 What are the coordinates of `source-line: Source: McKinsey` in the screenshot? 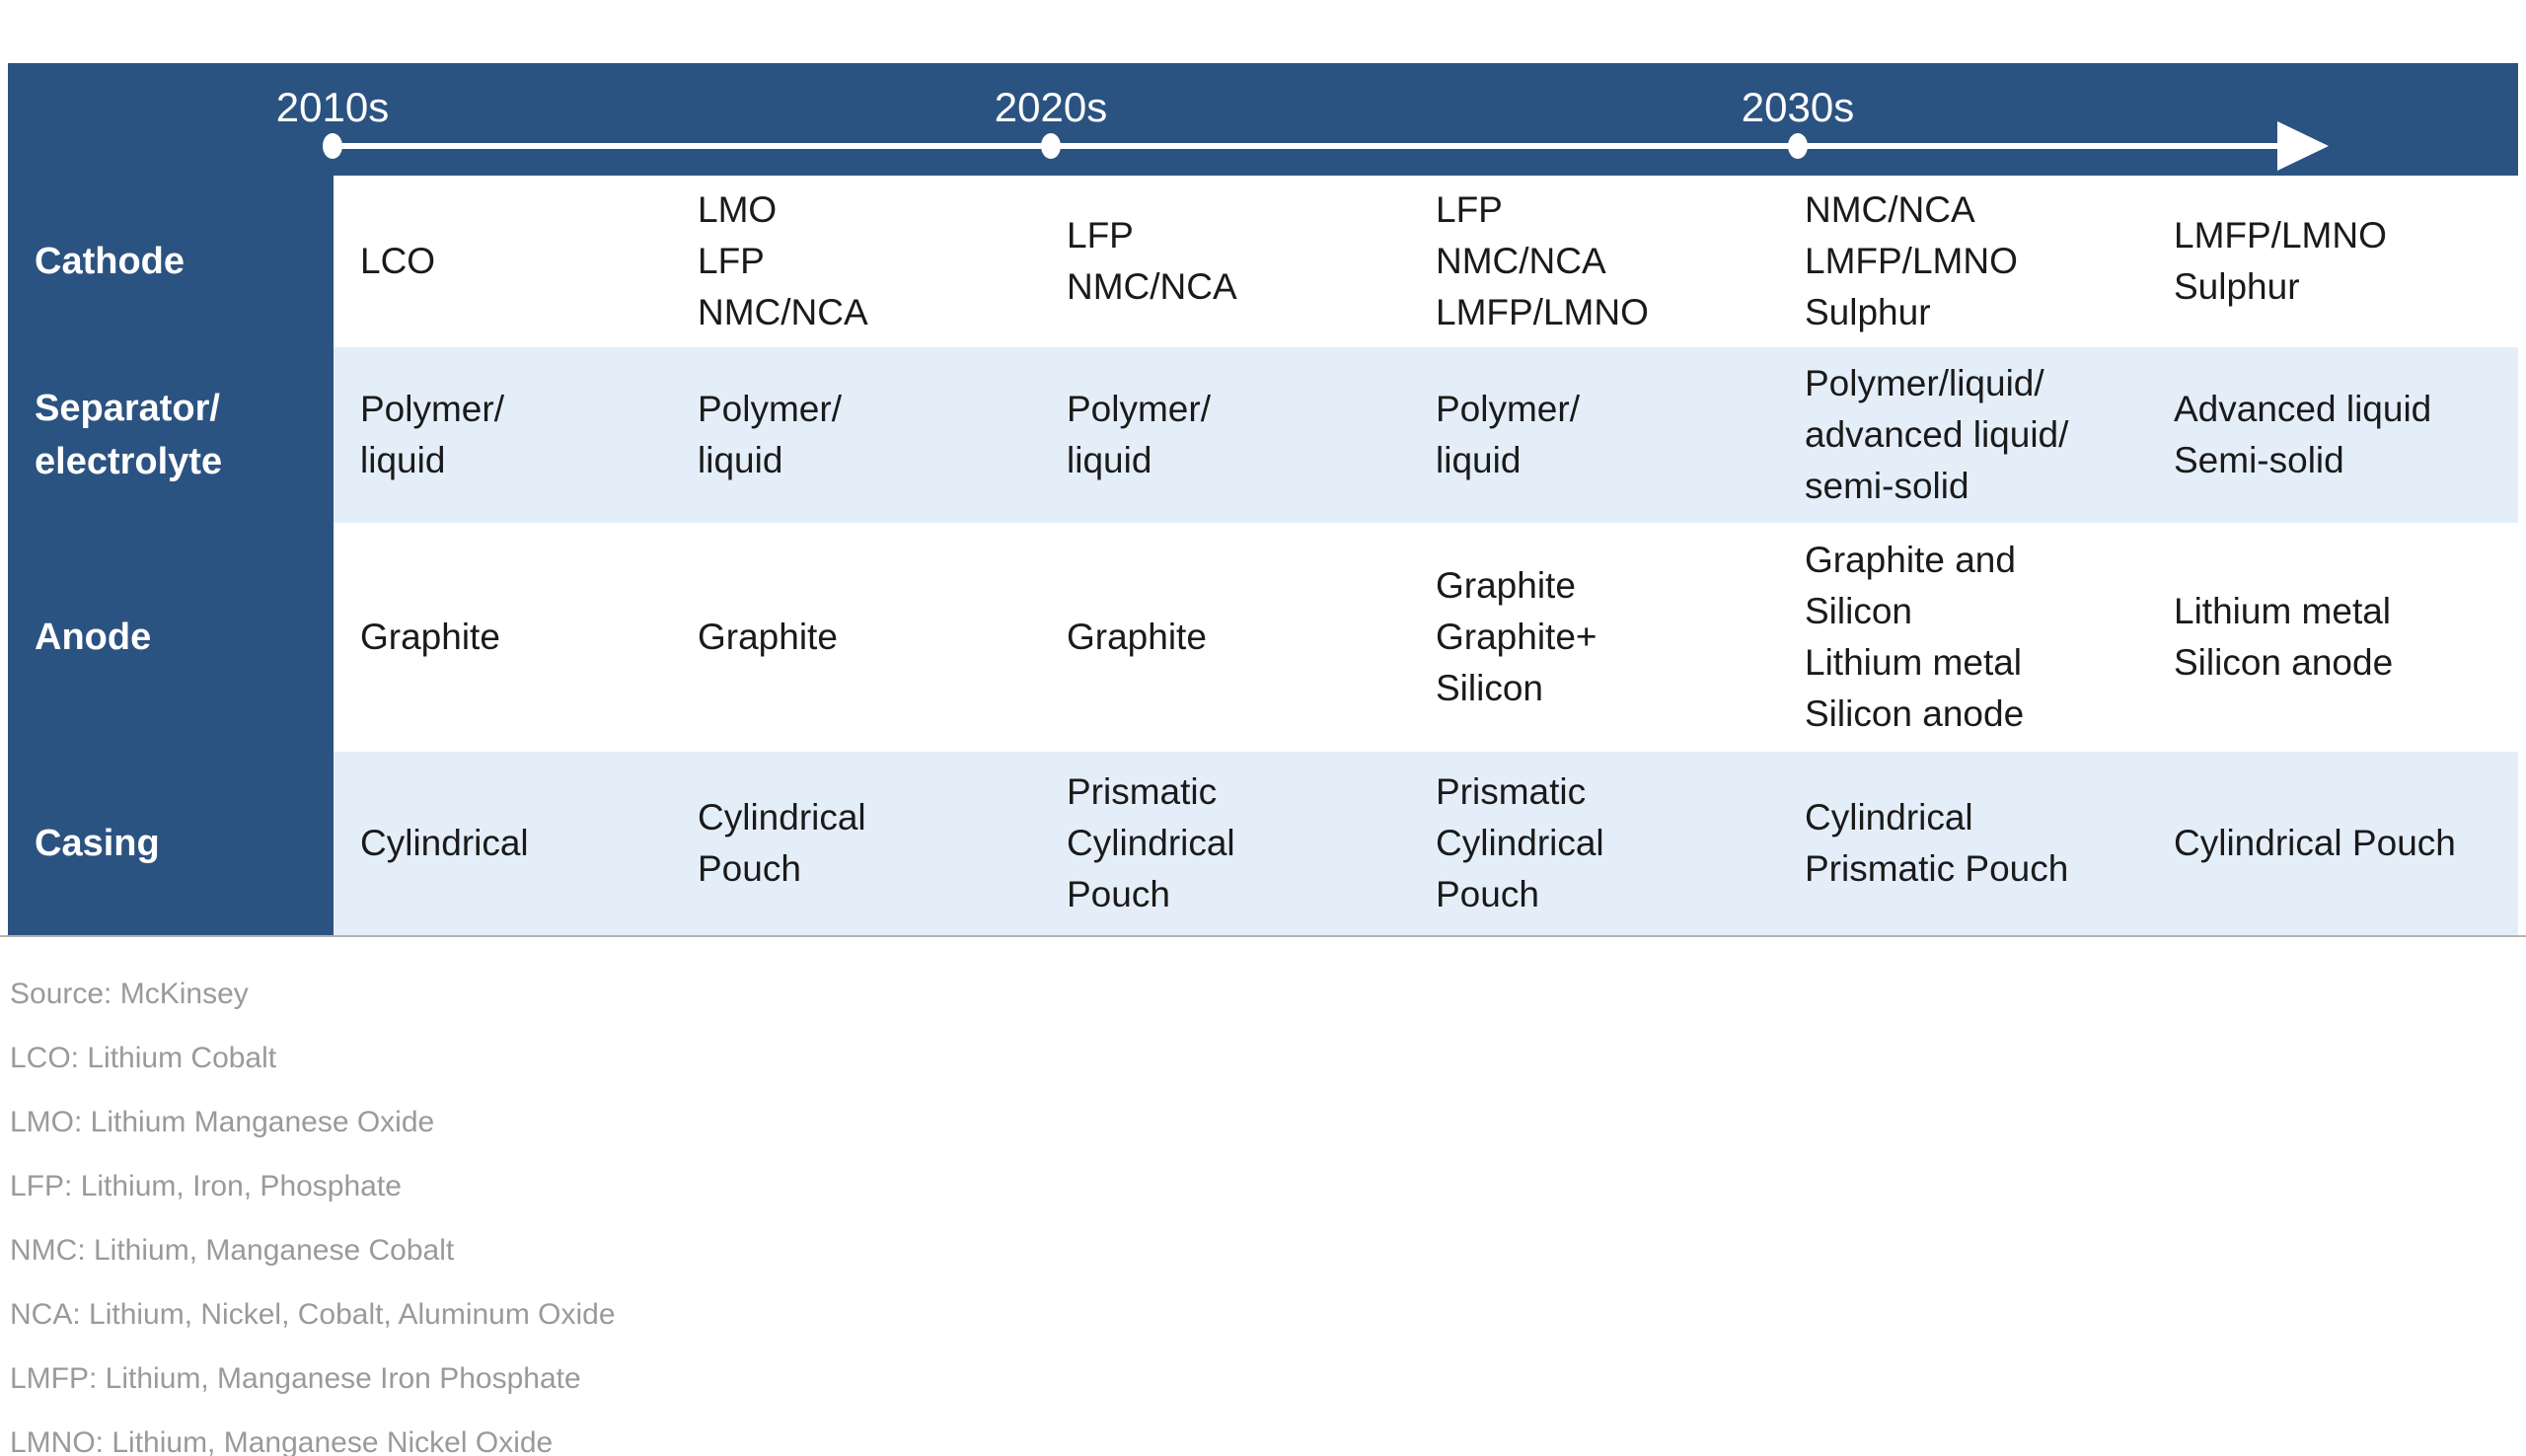 It's located at (129, 994).